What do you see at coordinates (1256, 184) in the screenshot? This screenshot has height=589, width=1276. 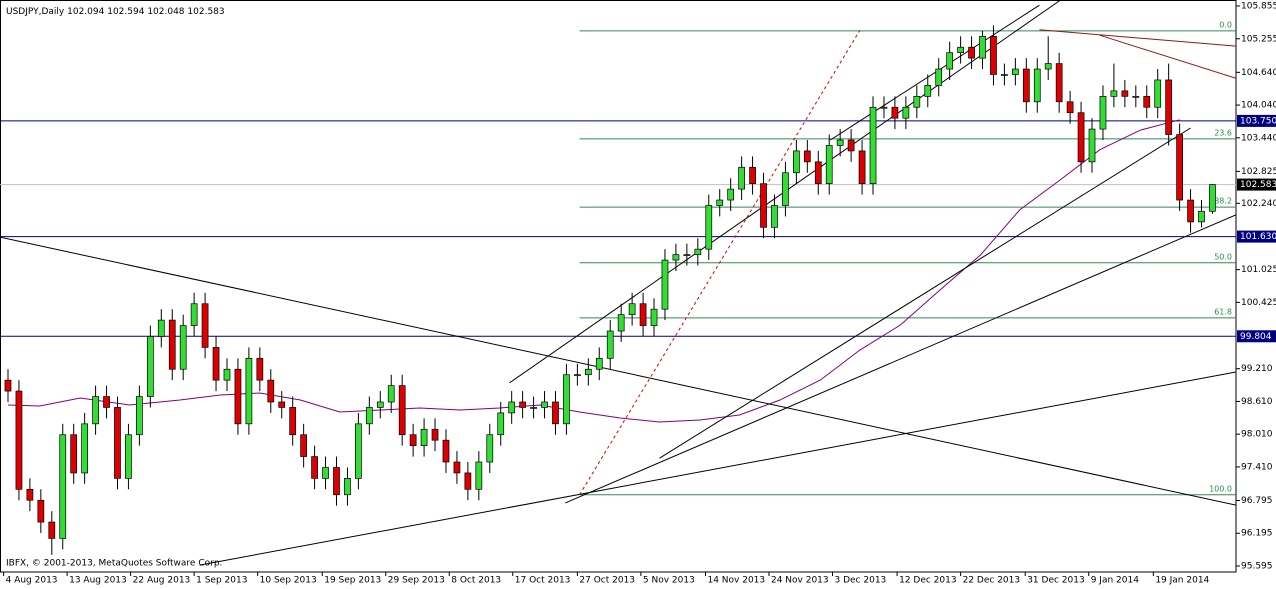 I see `current-price-tag` at bounding box center [1256, 184].